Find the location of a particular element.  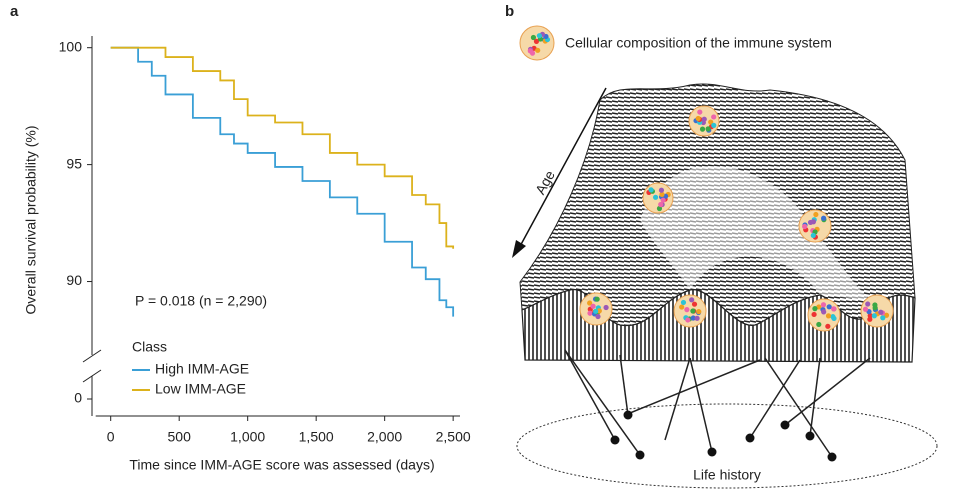

panel-label: a is located at coordinates (14, 11).